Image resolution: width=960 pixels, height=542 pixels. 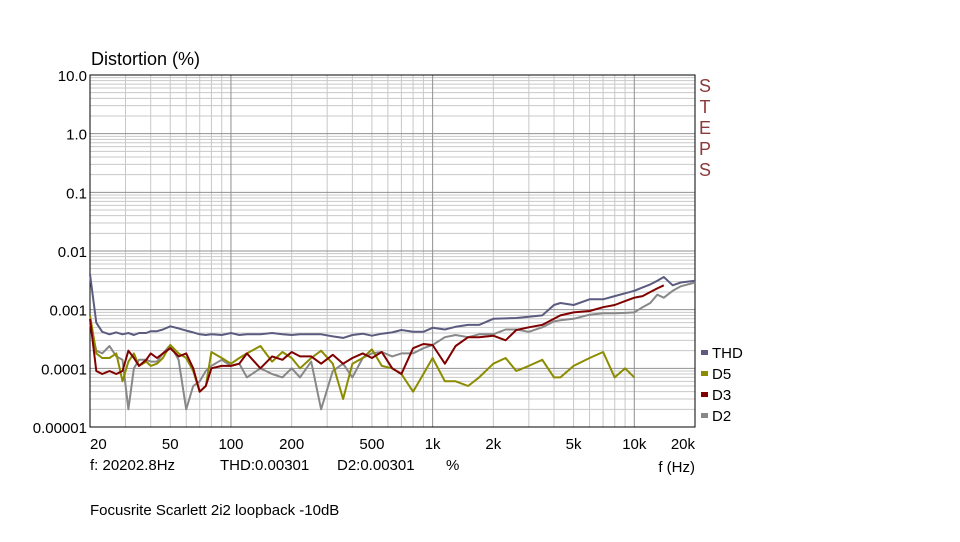 What do you see at coordinates (362, 357) in the screenshot?
I see `series-line-d5` at bounding box center [362, 357].